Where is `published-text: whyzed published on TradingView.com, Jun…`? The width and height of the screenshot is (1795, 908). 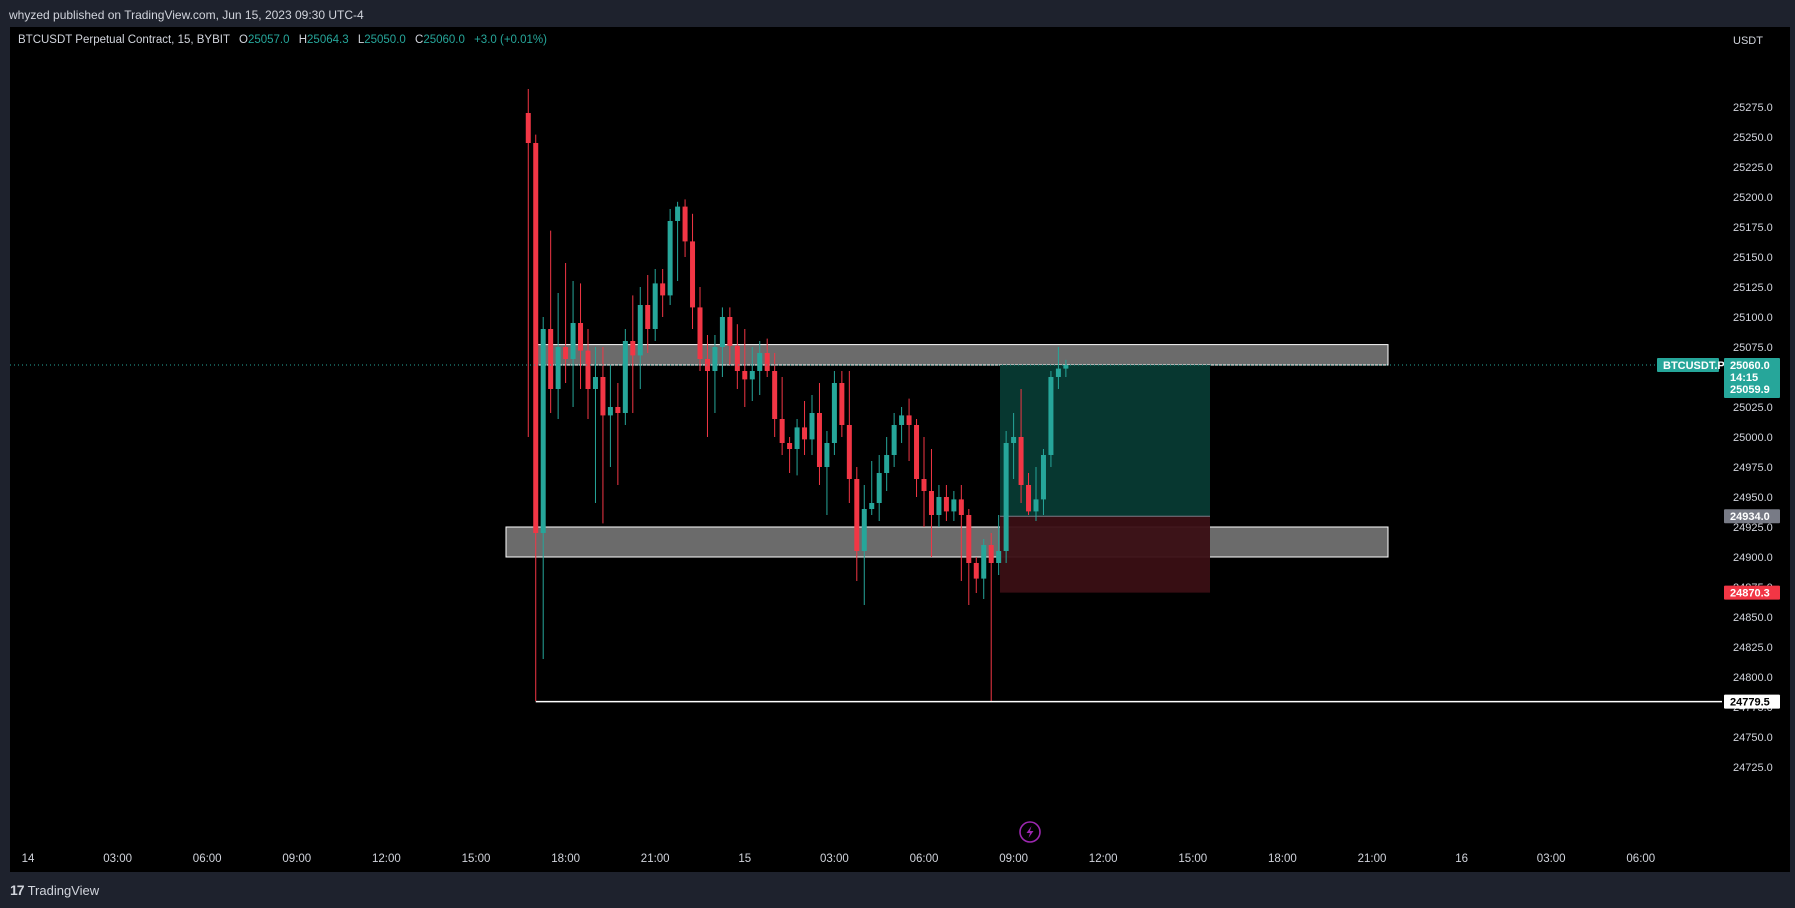
published-text: whyzed published on TradingView.com, Jun… is located at coordinates (186, 15).